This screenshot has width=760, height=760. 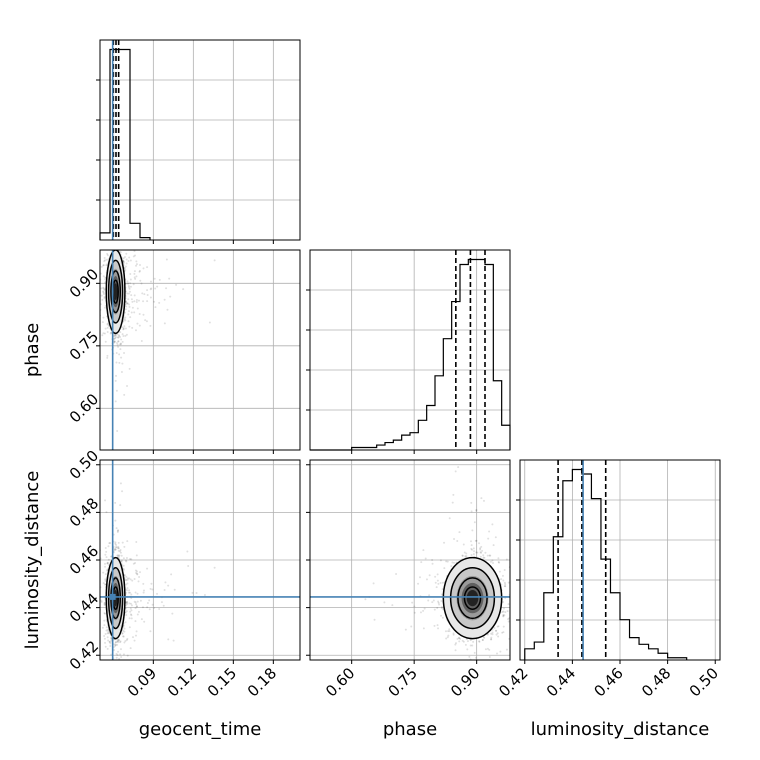 What do you see at coordinates (84, 560) in the screenshot?
I see `y-tick-label: 0.46` at bounding box center [84, 560].